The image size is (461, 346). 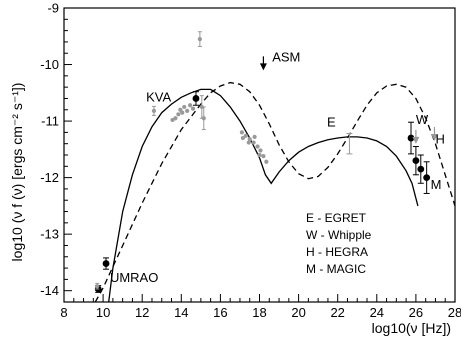 What do you see at coordinates (103, 312) in the screenshot?
I see `x-tick-label: 10` at bounding box center [103, 312].